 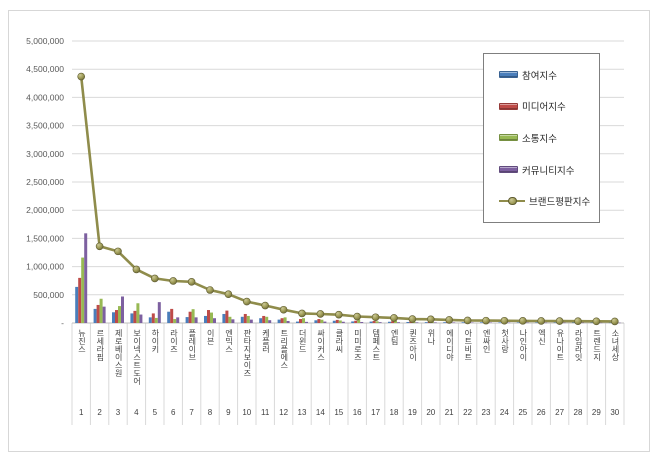 I want to click on rank-label: 27, so click(x=560, y=412).